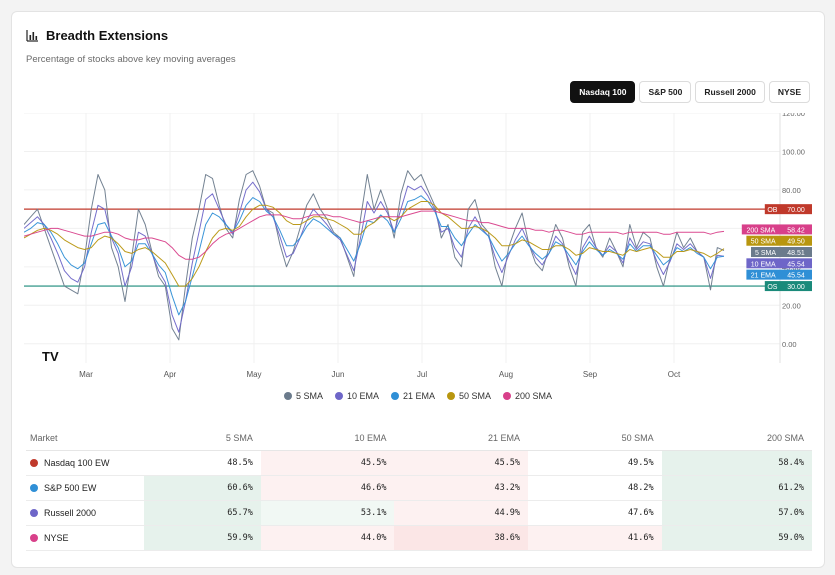  What do you see at coordinates (595, 438) in the screenshot?
I see `col-header-50-sma: 50 SMA` at bounding box center [595, 438].